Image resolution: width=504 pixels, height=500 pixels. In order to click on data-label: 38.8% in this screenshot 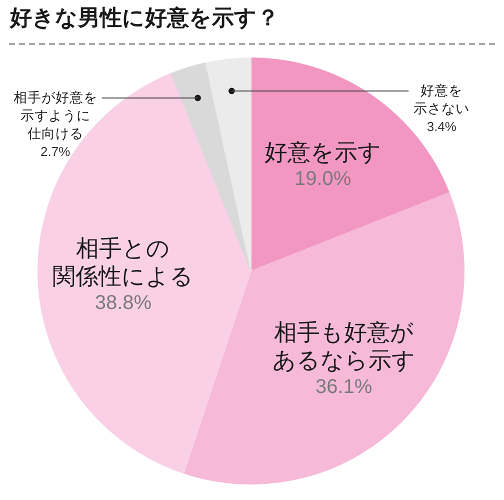, I will do `click(123, 303)`.